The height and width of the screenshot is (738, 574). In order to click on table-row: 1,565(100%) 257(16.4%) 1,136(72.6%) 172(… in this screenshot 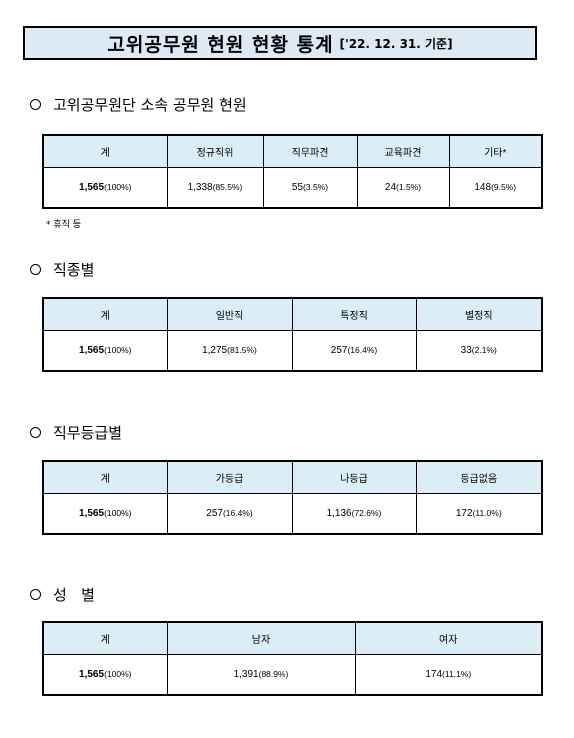, I will do `click(292, 514)`.